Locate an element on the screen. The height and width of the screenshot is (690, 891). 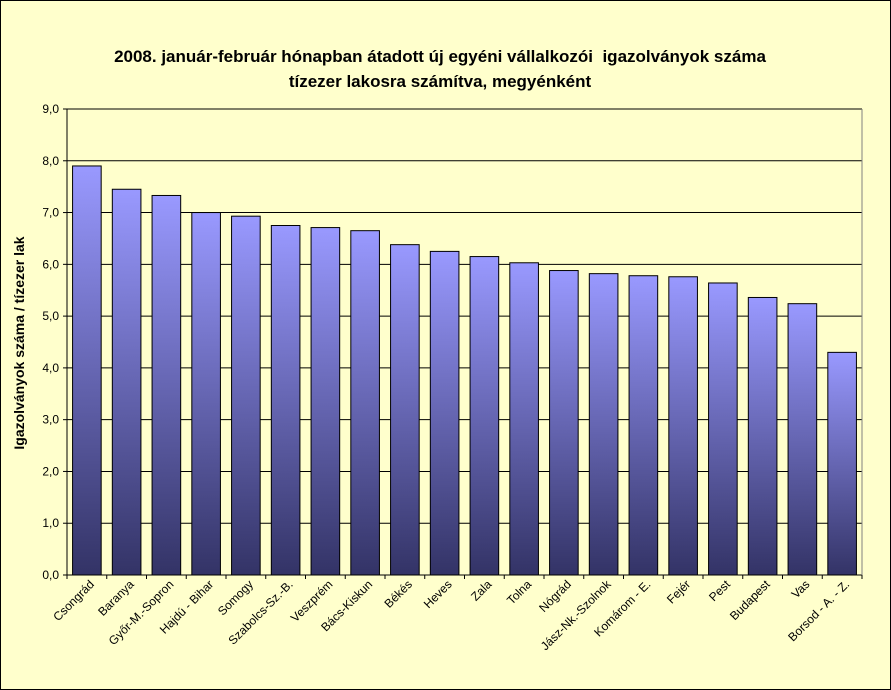
y-tick-label: 5,0 is located at coordinates (50, 316).